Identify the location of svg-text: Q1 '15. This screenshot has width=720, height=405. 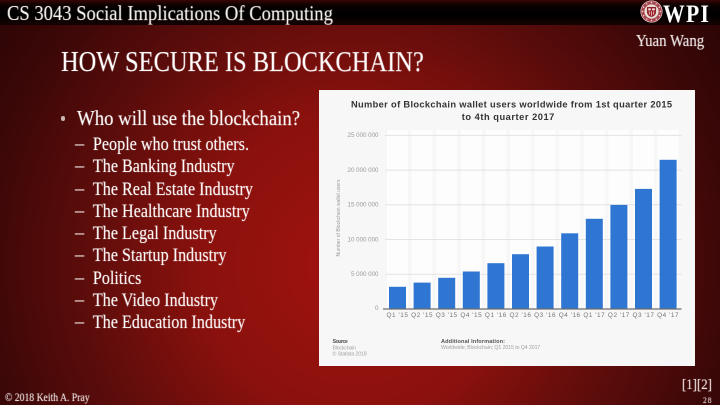
(398, 315).